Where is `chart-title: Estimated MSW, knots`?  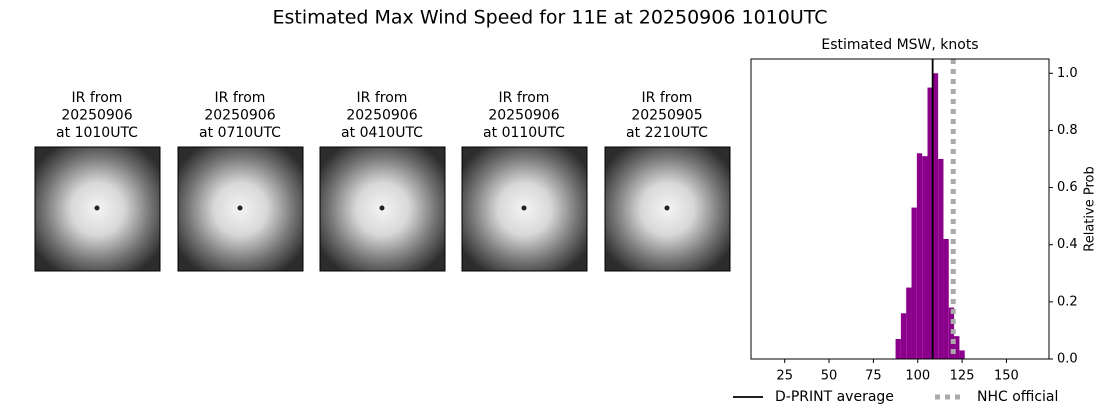
chart-title: Estimated MSW, knots is located at coordinates (899, 45).